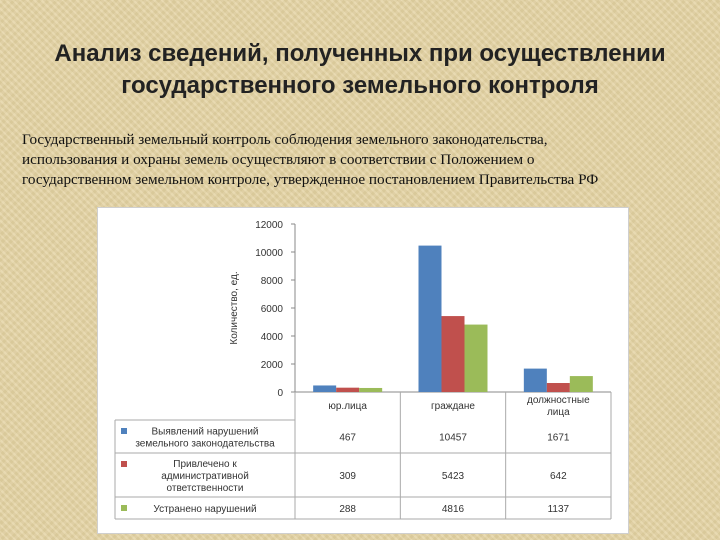 Image resolution: width=720 pixels, height=540 pixels. What do you see at coordinates (453, 476) in the screenshot?
I see `data-label-2-cat-2: 5423` at bounding box center [453, 476].